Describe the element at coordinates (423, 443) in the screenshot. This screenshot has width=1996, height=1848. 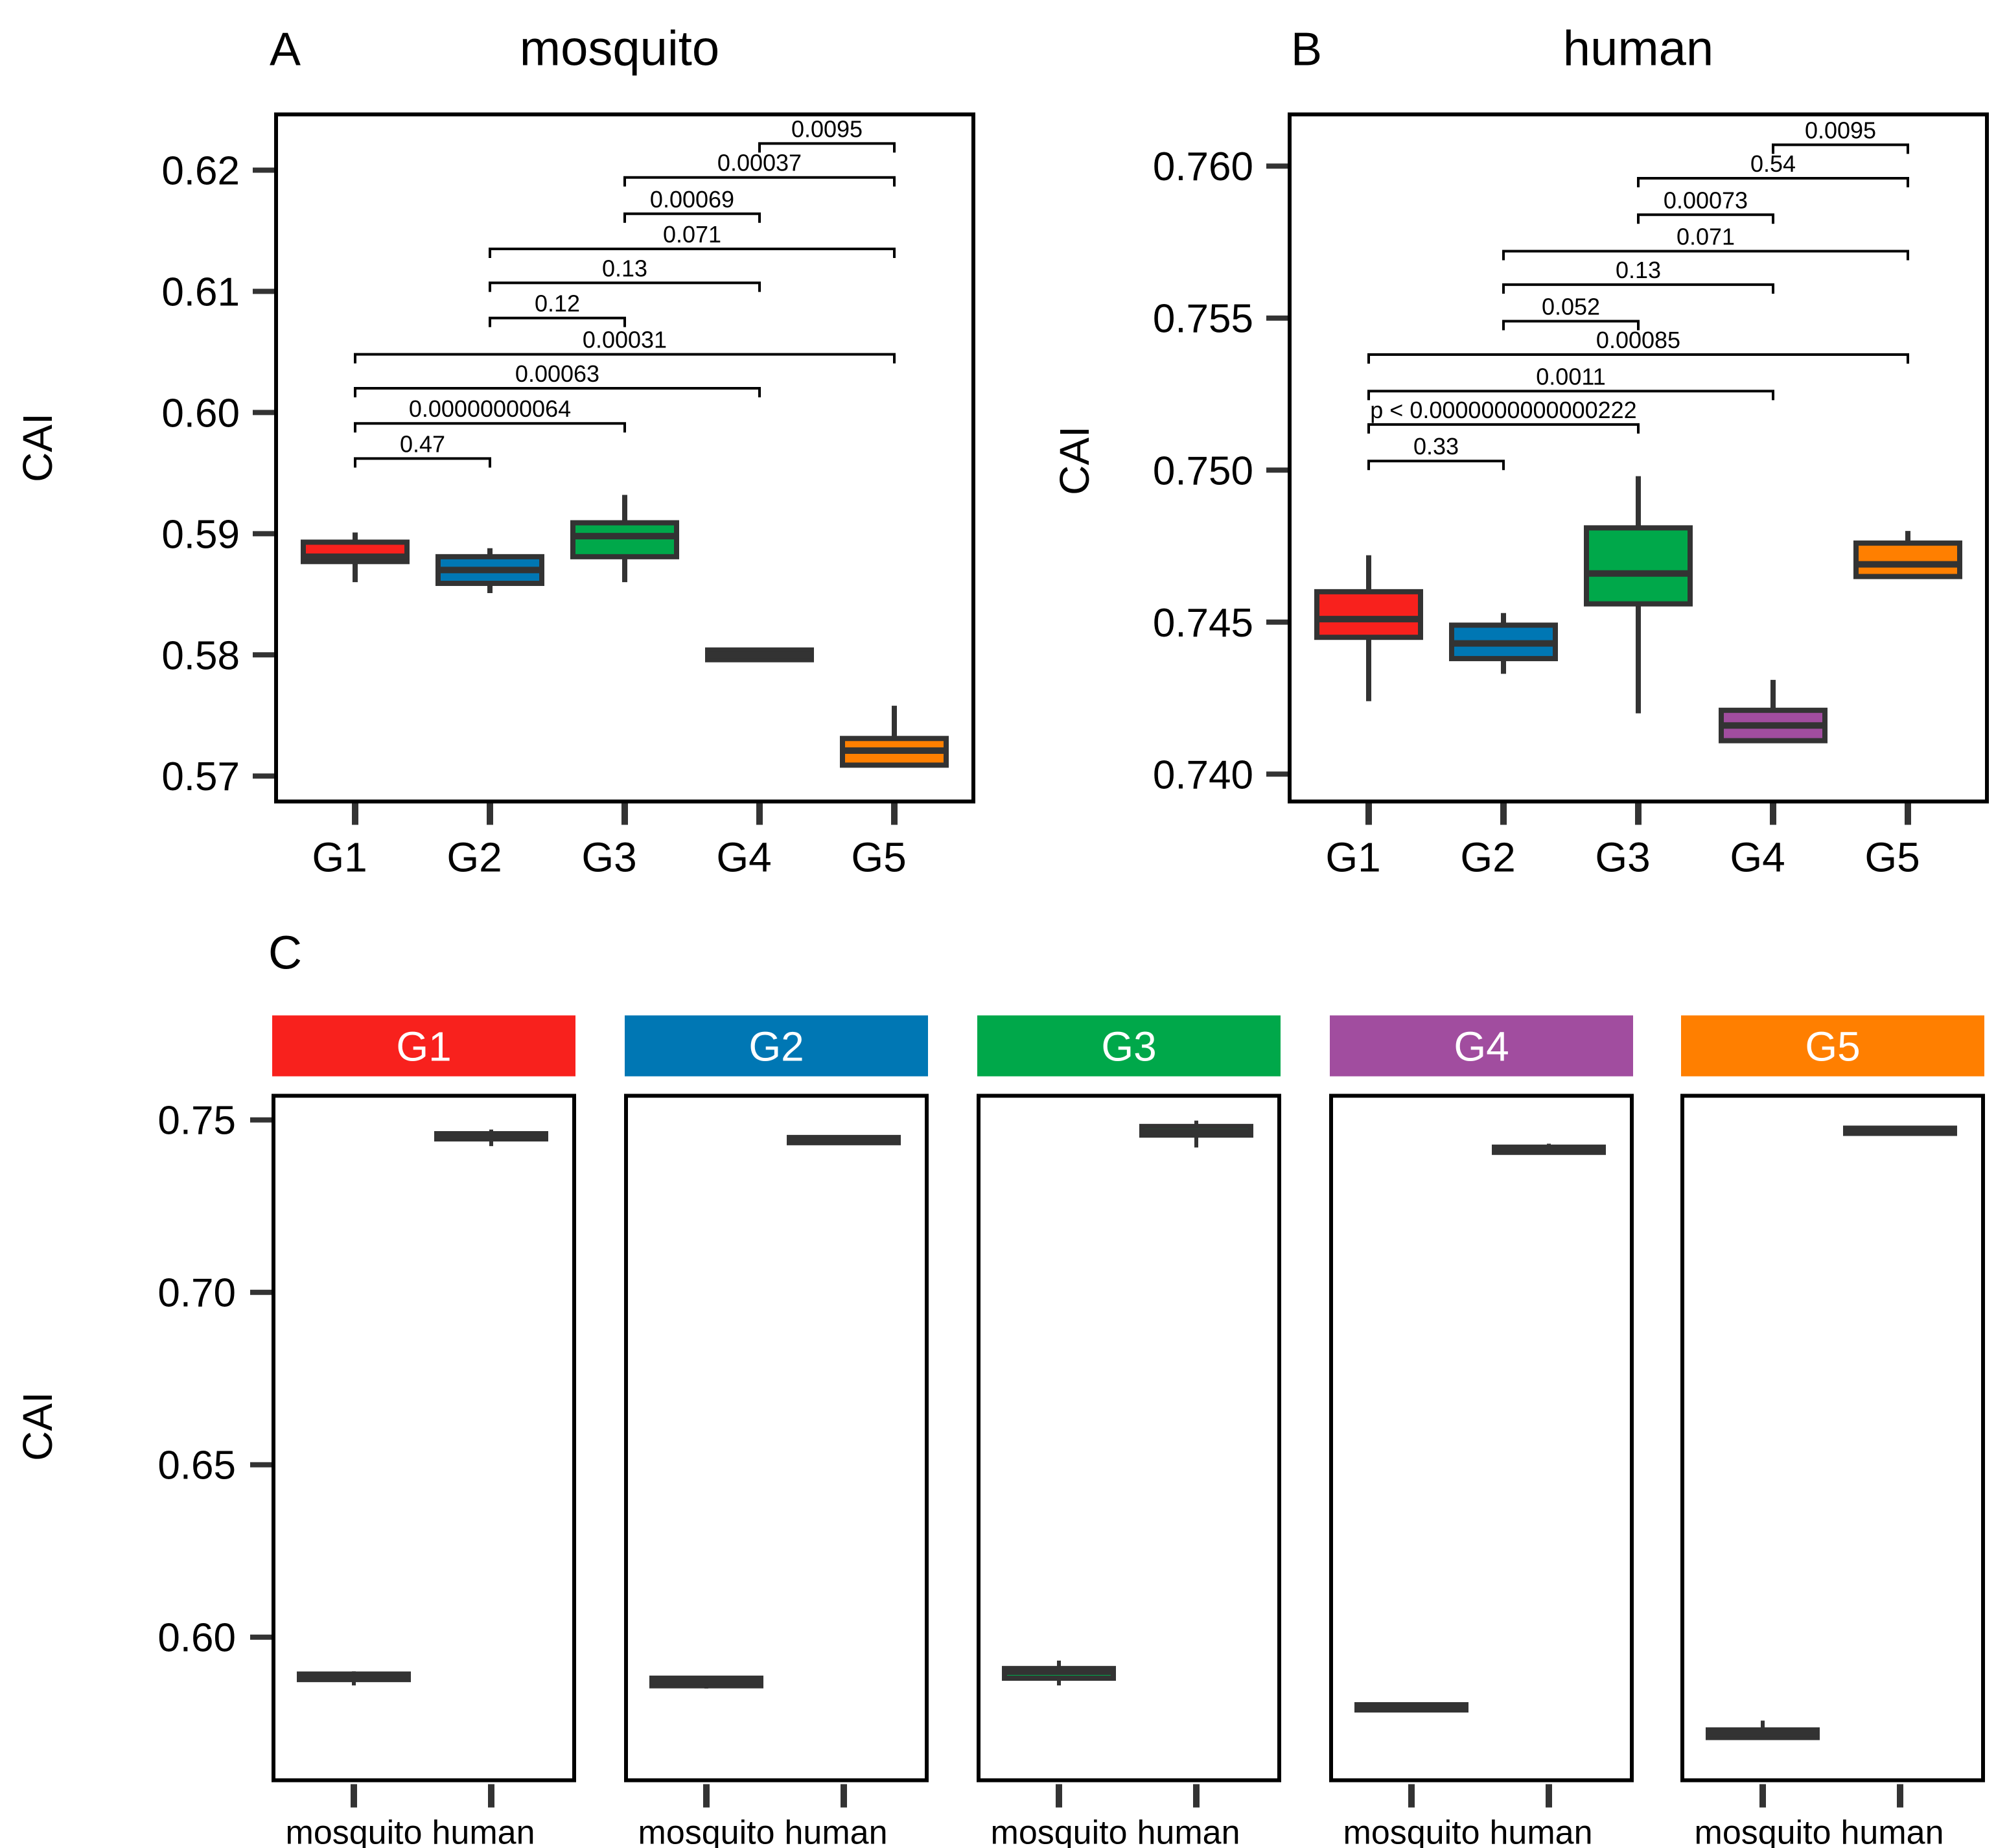
I see `p-value-label: 0.47` at that location.